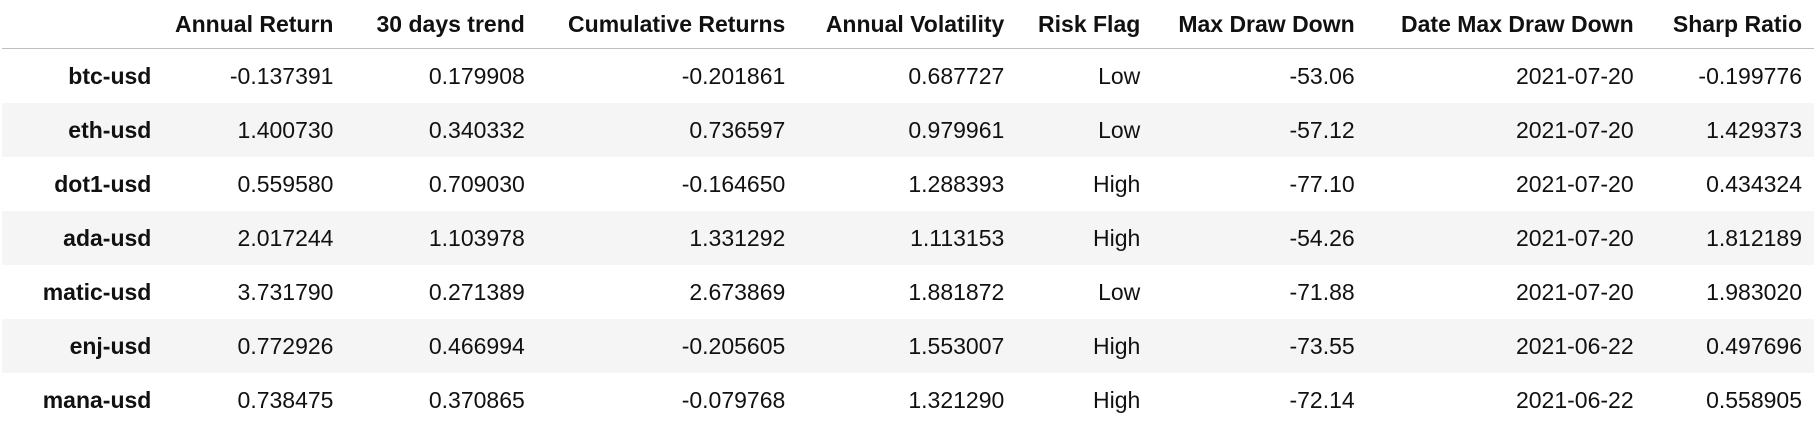 This screenshot has width=1816, height=440. Describe the element at coordinates (733, 183) in the screenshot. I see `cell-cumulative-returns: -0.164650` at that location.